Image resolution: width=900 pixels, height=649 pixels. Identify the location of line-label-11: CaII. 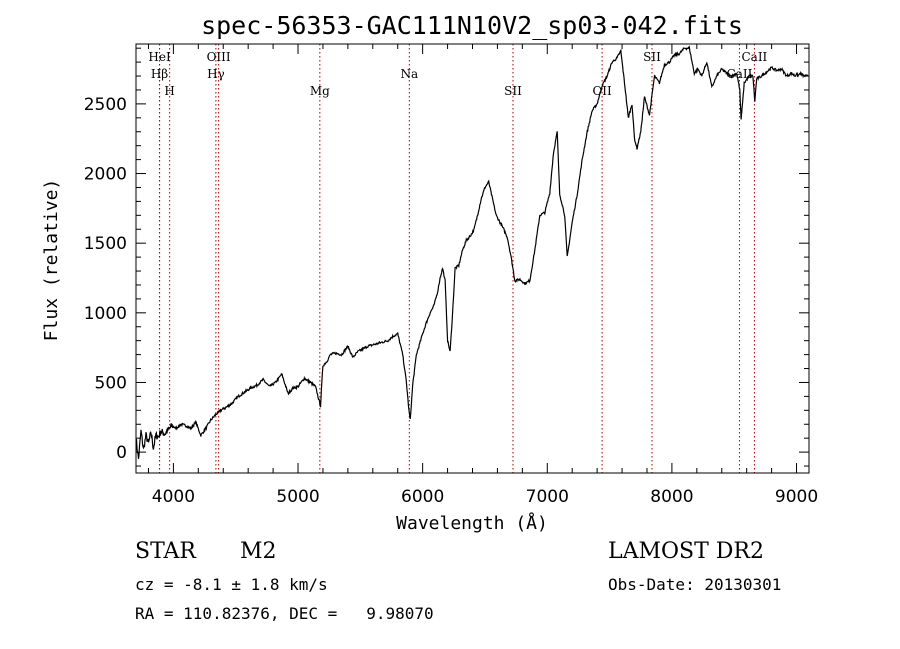
(754, 57).